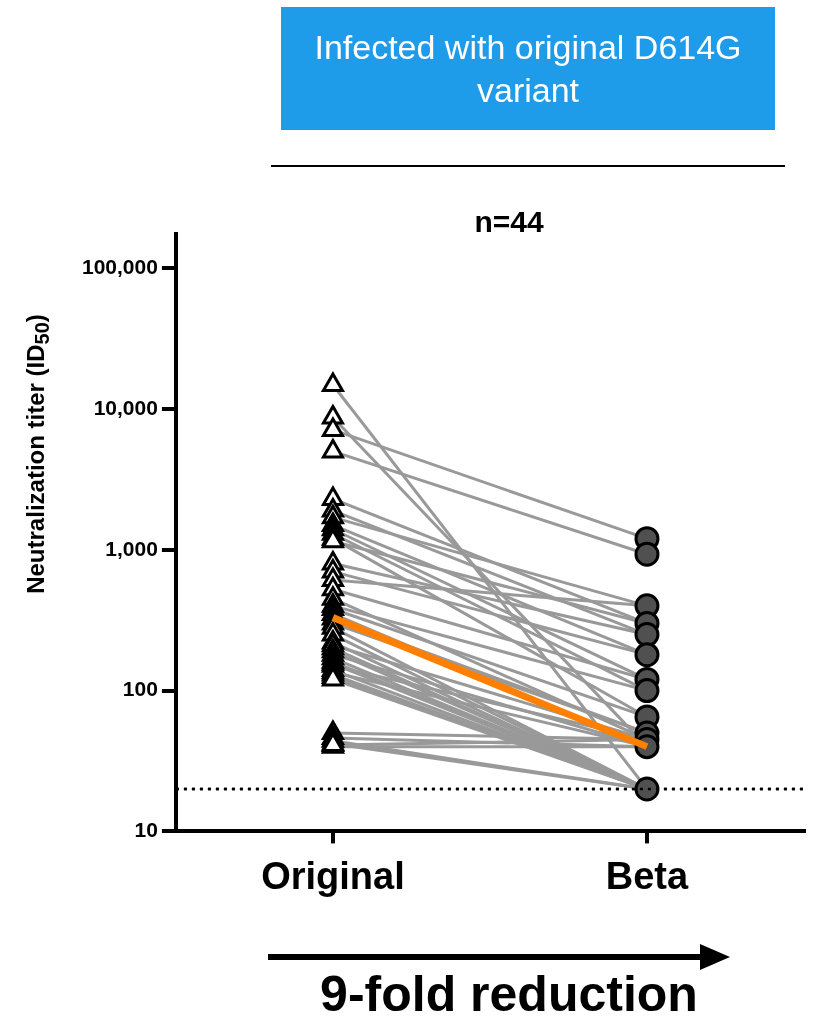 This screenshot has width=818, height=1023. What do you see at coordinates (131, 548) in the screenshot?
I see `y-tick-label: 1,000` at bounding box center [131, 548].